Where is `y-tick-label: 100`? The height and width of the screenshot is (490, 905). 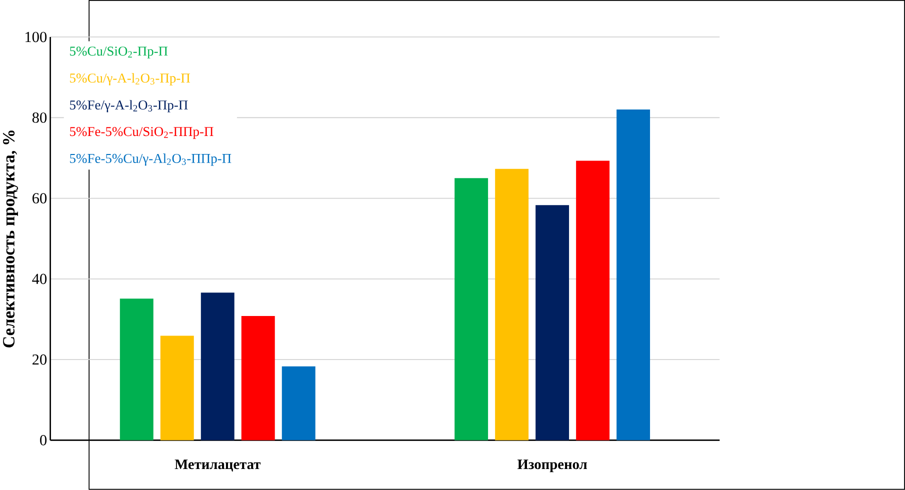 y-tick-label: 100 is located at coordinates (36, 37).